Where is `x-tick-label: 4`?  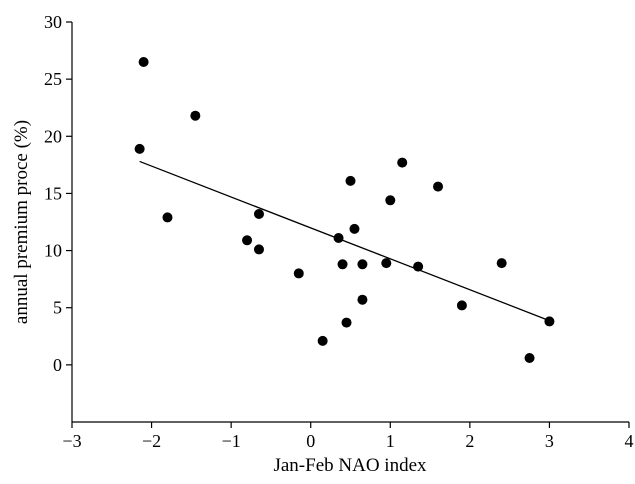
x-tick-label: 4 is located at coordinates (629, 441).